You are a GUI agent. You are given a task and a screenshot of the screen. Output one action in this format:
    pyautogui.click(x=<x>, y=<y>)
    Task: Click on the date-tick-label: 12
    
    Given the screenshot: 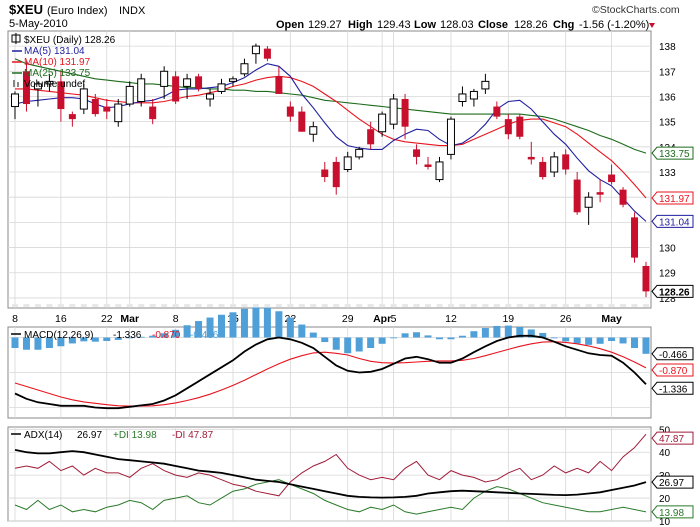 What is the action you would take?
    pyautogui.click(x=451, y=319)
    